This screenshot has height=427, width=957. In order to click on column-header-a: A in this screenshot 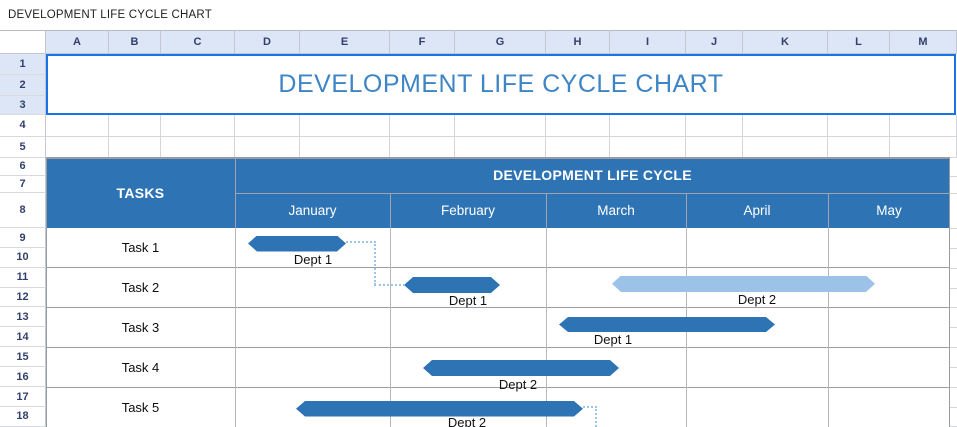, I will do `click(77, 42)`.